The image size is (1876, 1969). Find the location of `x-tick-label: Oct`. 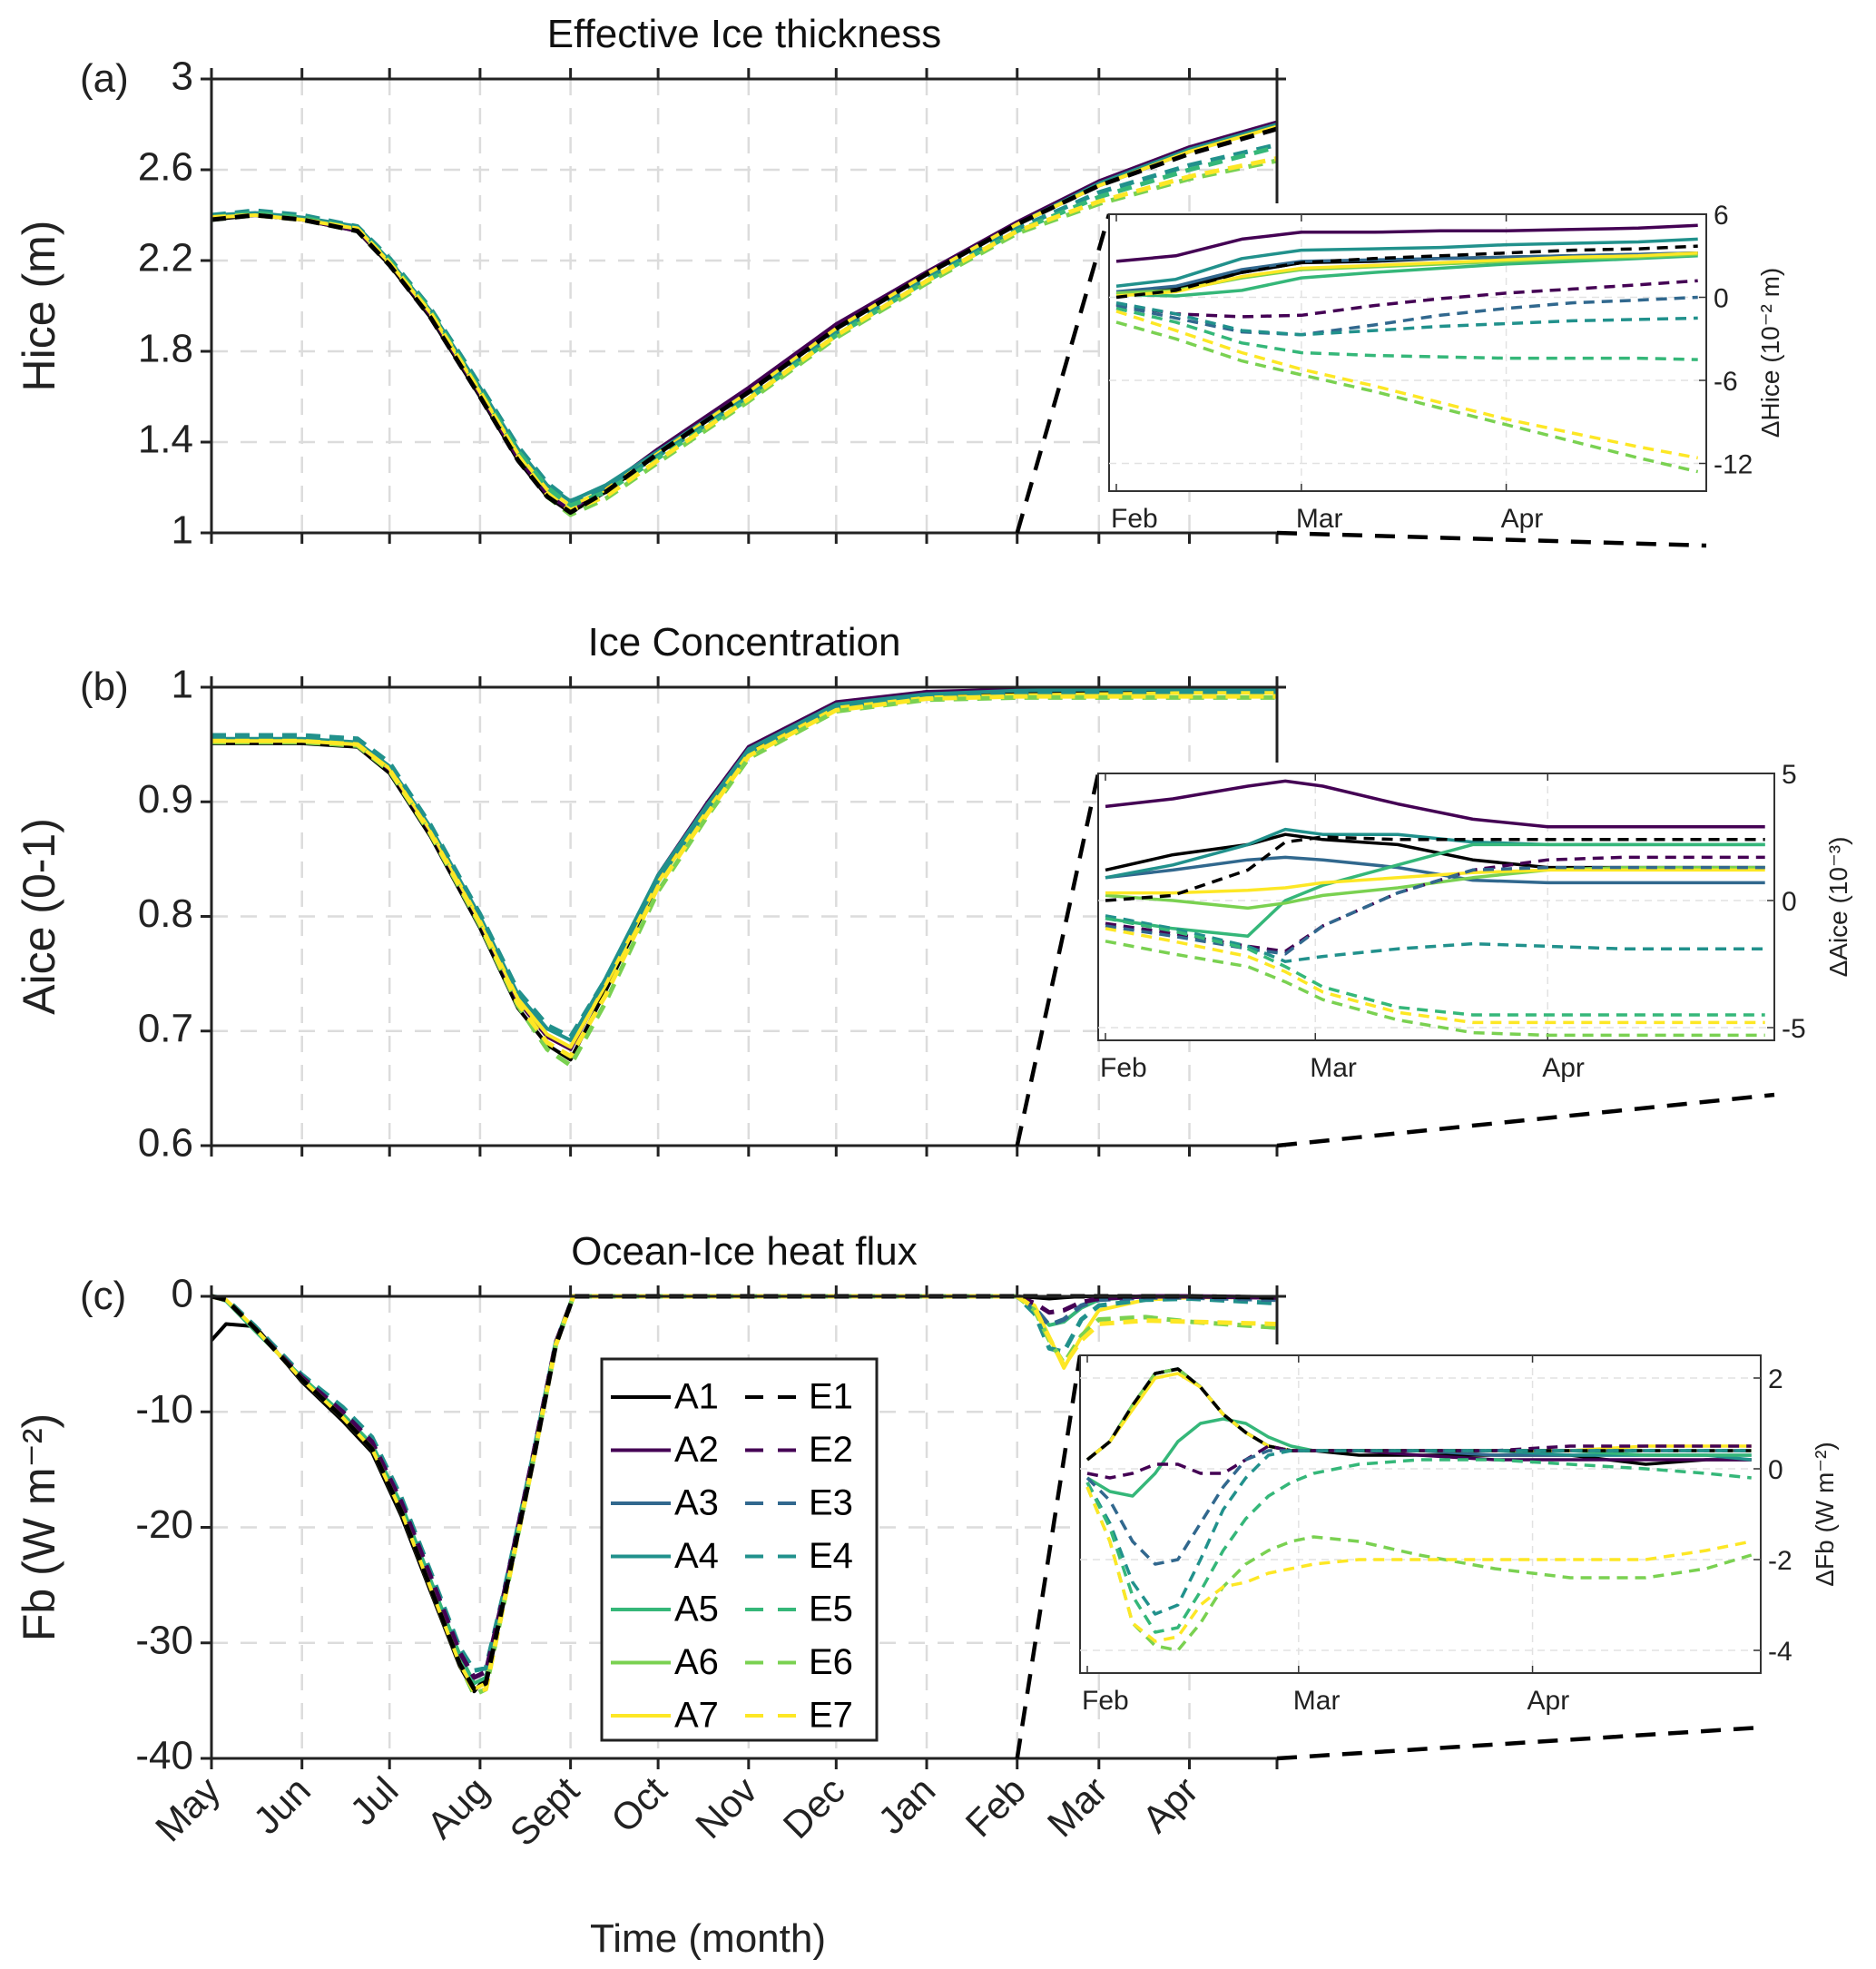

x-tick-label: Oct is located at coordinates (639, 1804).